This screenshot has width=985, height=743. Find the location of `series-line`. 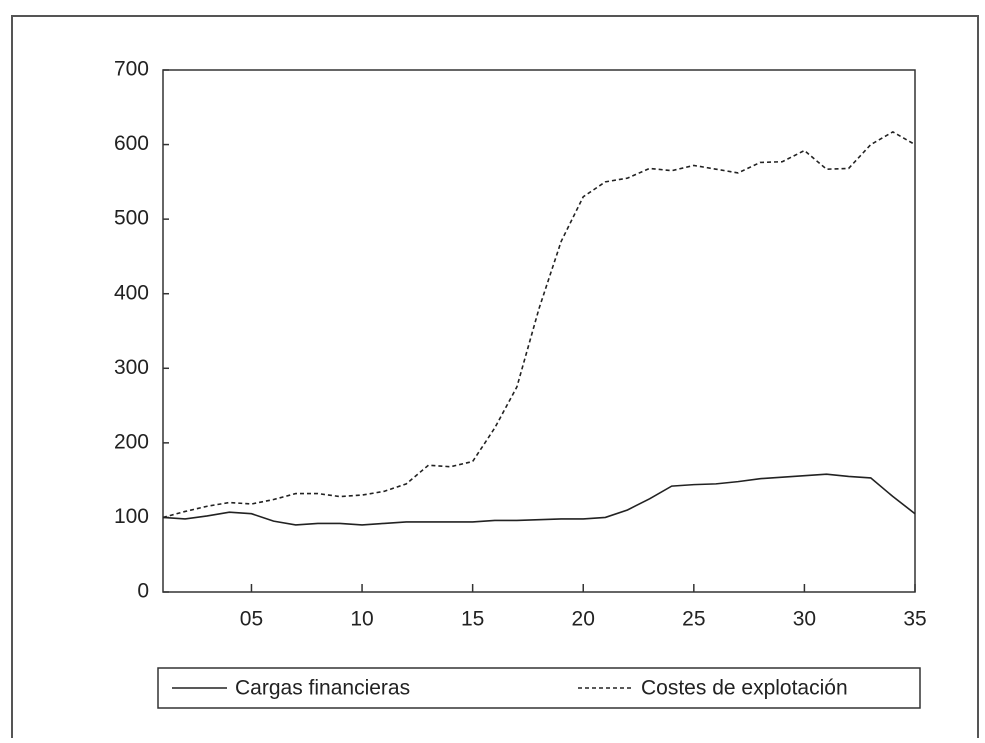

series-line is located at coordinates (539, 499).